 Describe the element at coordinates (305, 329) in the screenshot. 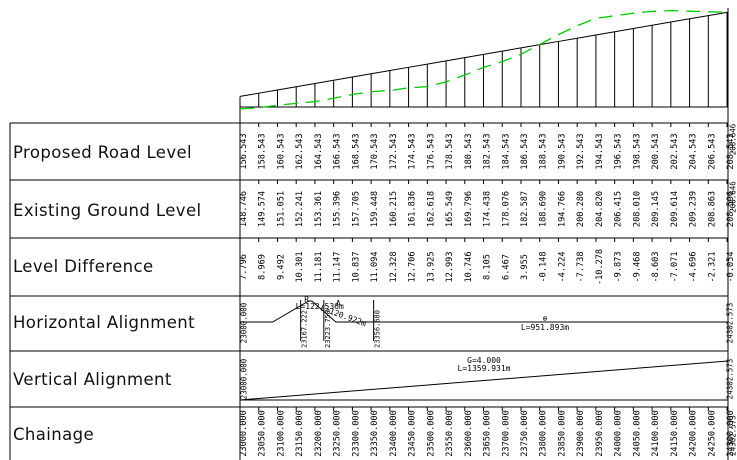

I see `ha-tangent-point-1: 23167.222` at that location.